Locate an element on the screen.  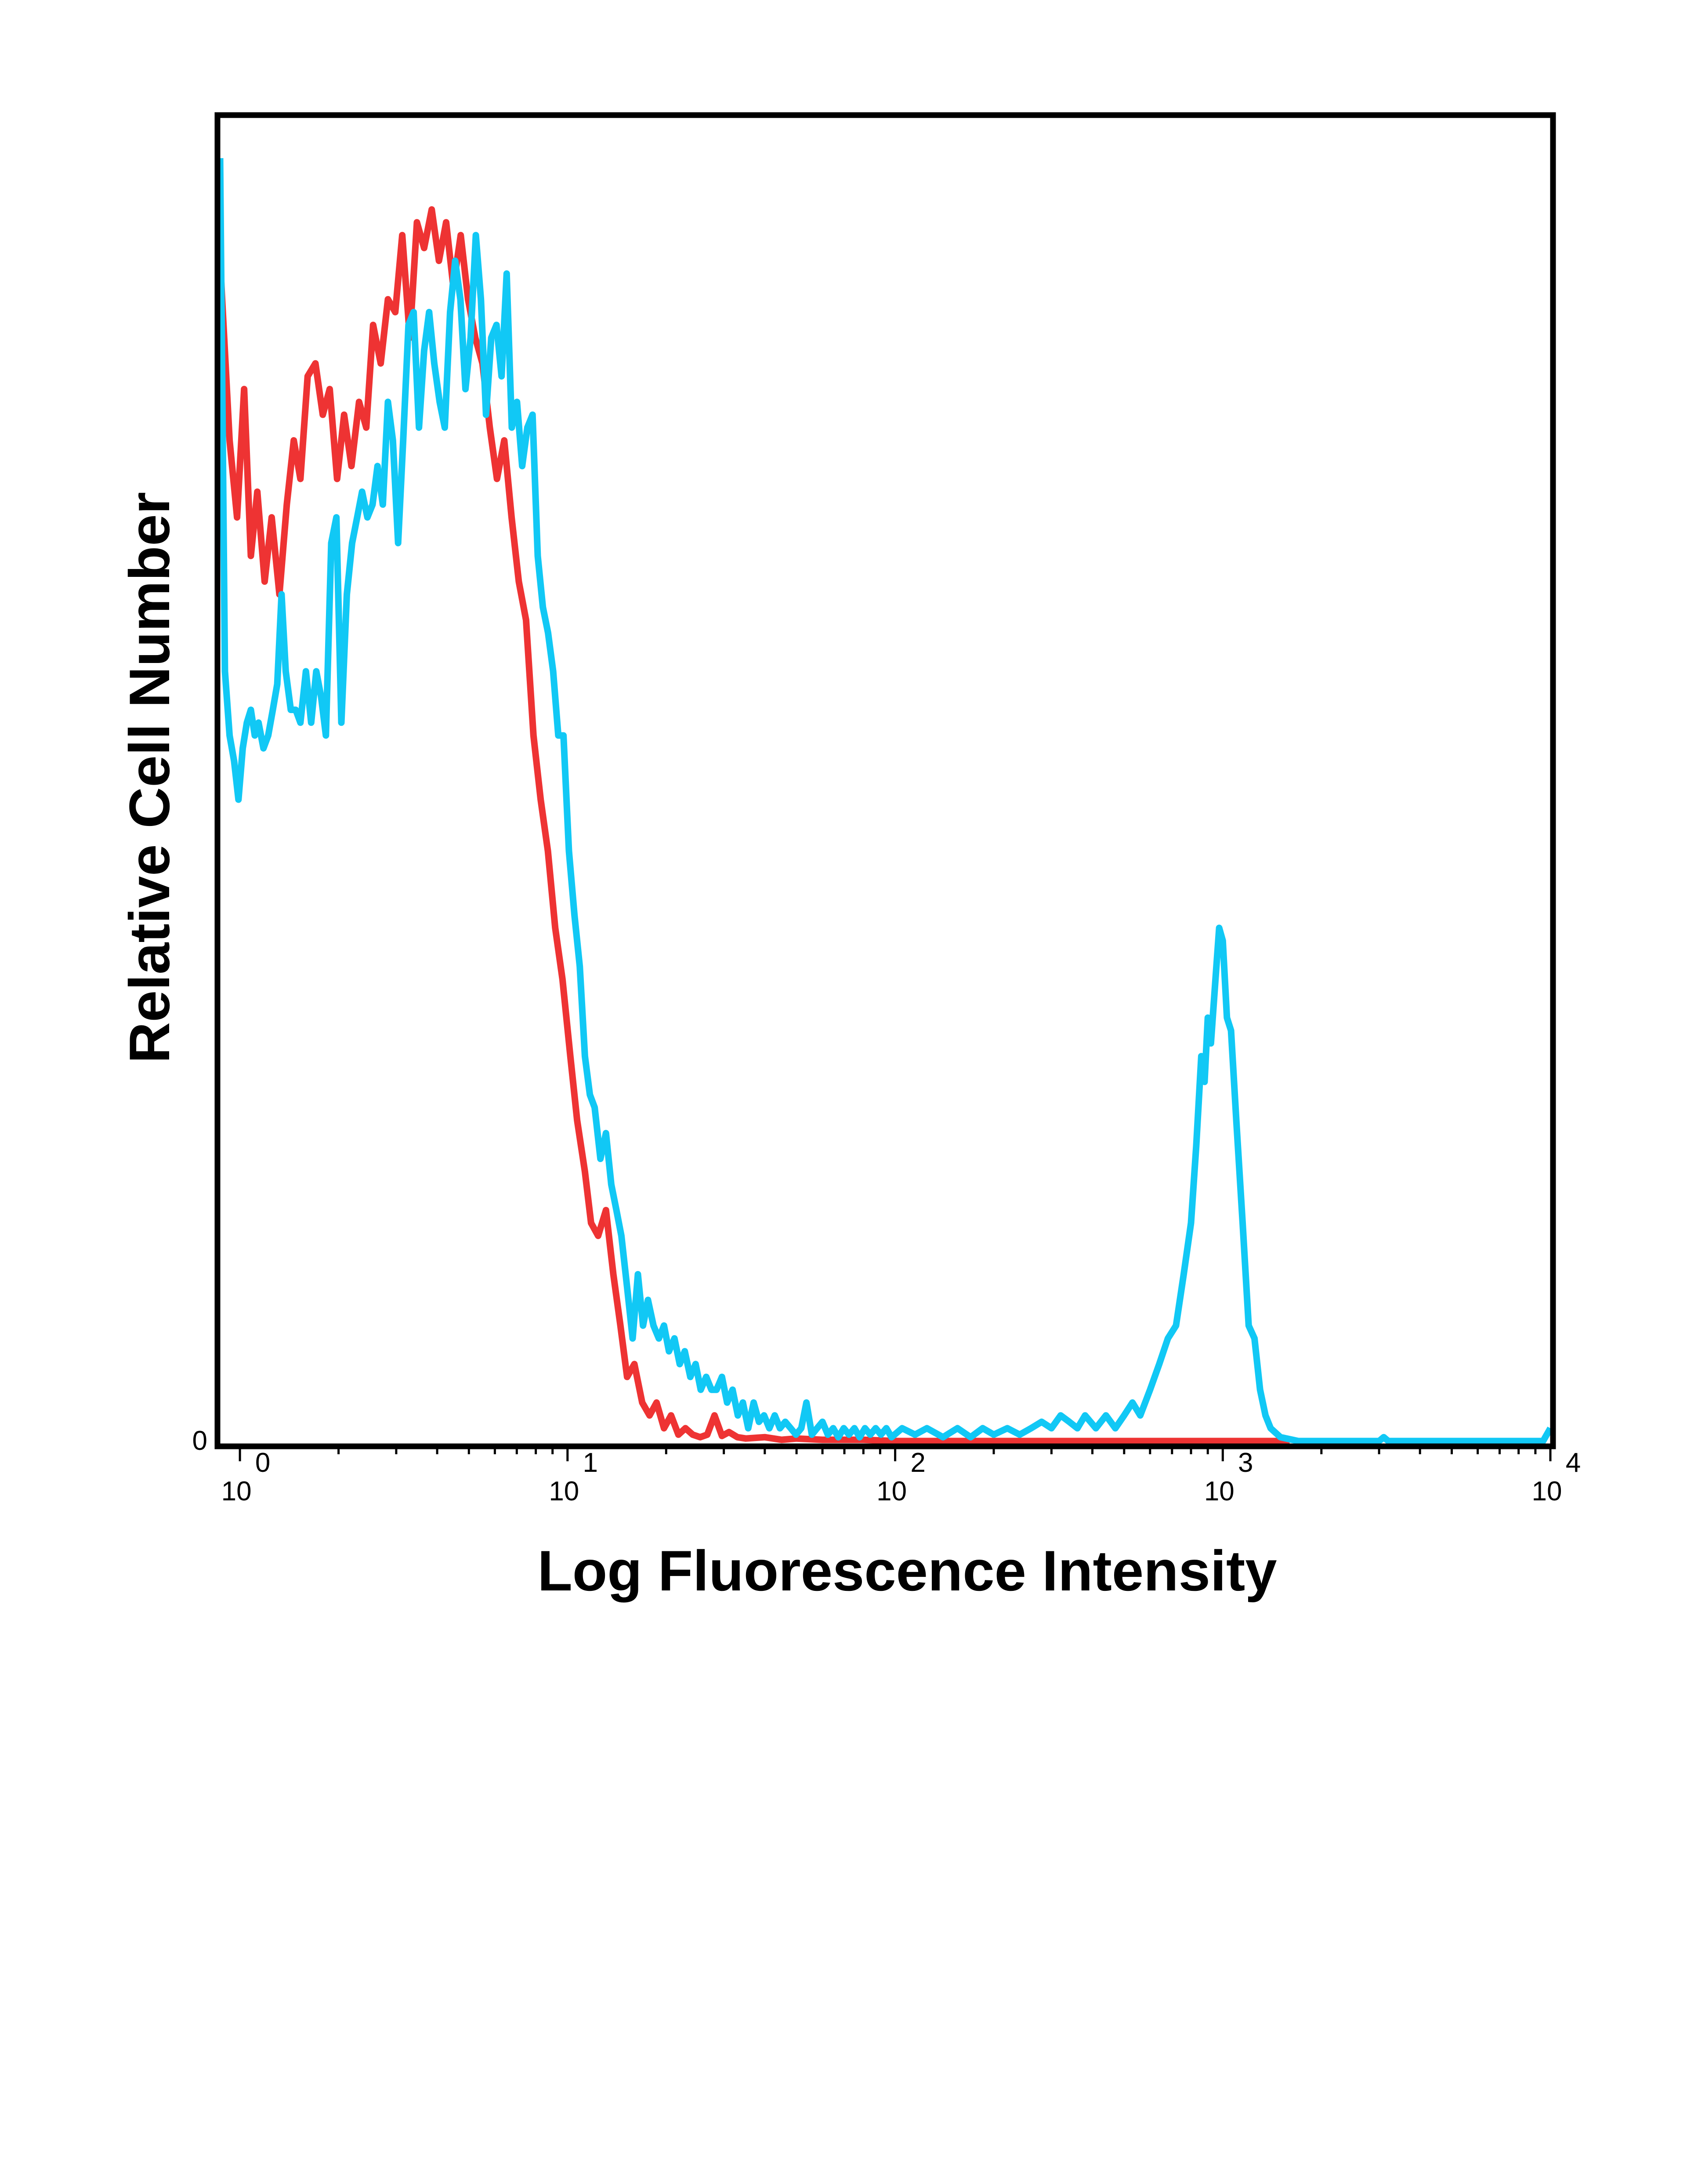
x-tick-exponent: 2 is located at coordinates (917, 1463).